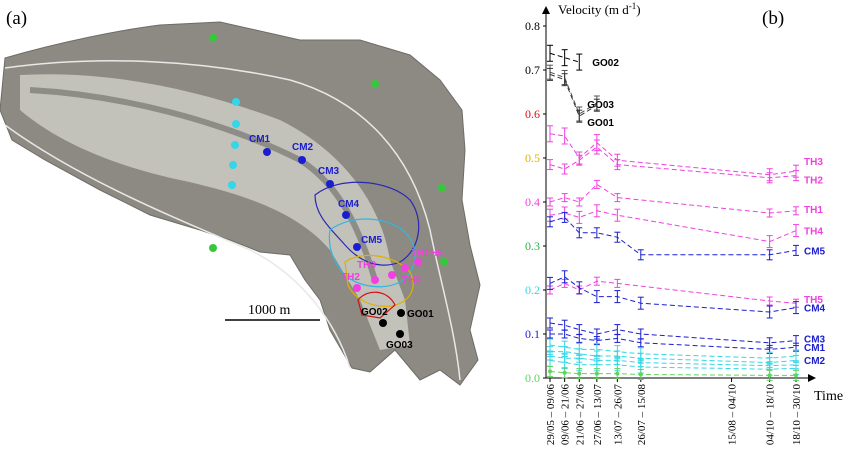 Image resolution: width=850 pixels, height=462 pixels. I want to click on map-label-th2: TH2, so click(350, 277).